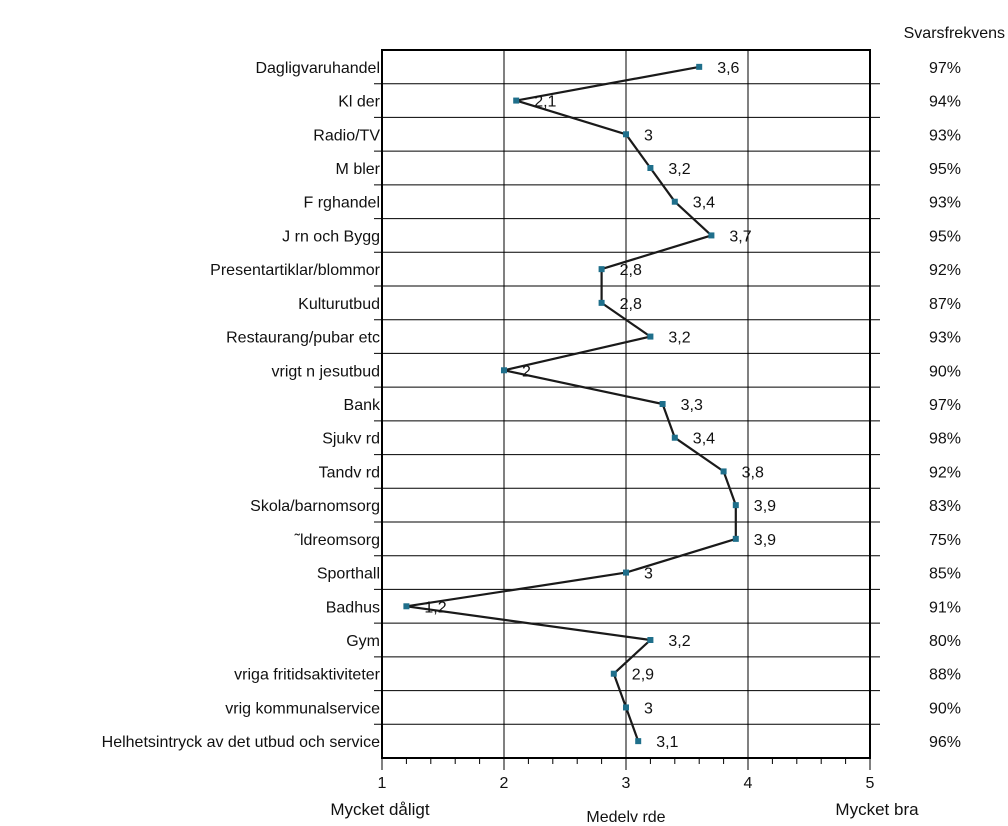 Image resolution: width=1008 pixels, height=826 pixels. I want to click on x-tick-label: 4, so click(748, 783).